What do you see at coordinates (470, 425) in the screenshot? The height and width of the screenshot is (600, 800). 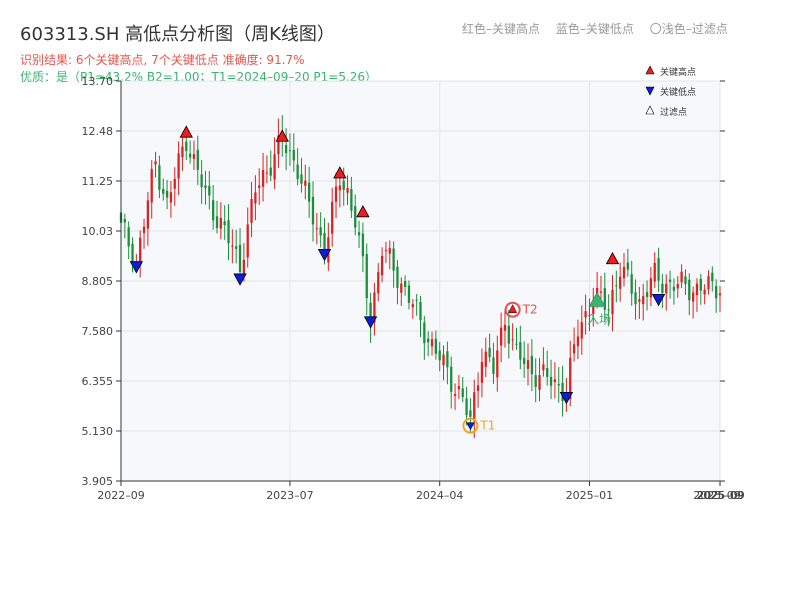 I see `t1-circle` at bounding box center [470, 425].